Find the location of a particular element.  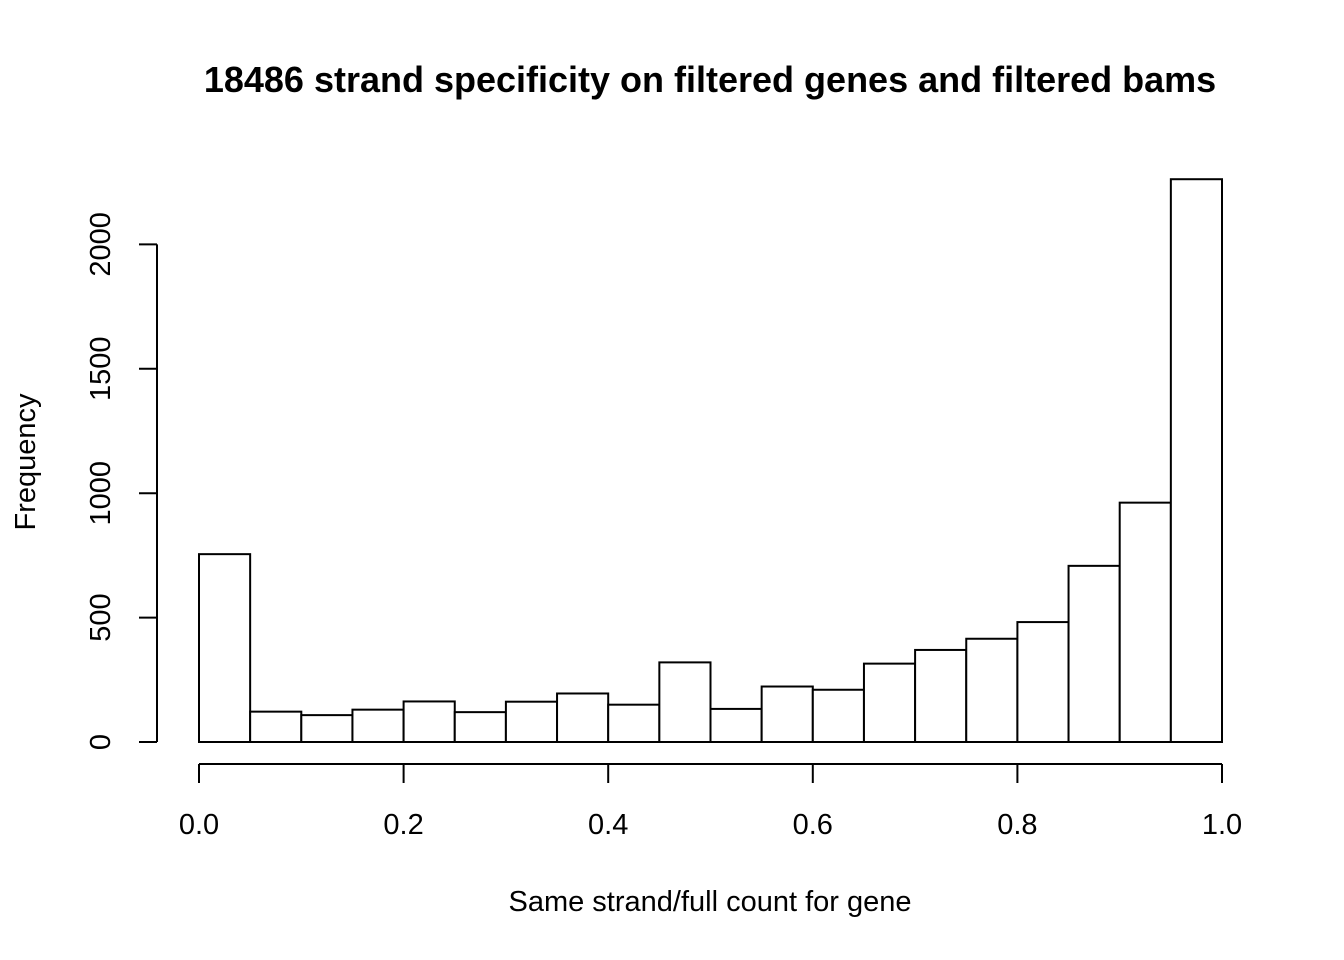

x-axis-label: Same strand/full count for gene is located at coordinates (709, 902).